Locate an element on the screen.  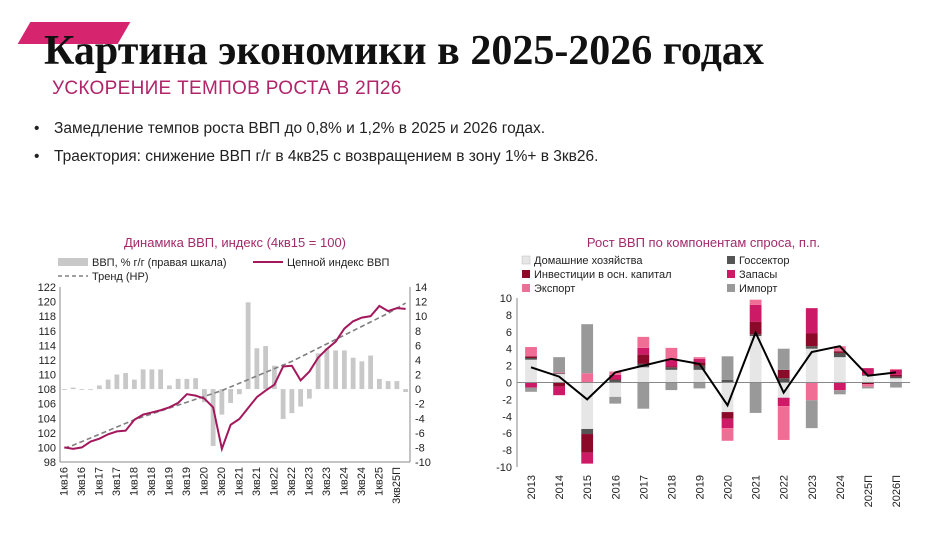
x-tick-label: 3кв20 is located at coordinates (222, 481).